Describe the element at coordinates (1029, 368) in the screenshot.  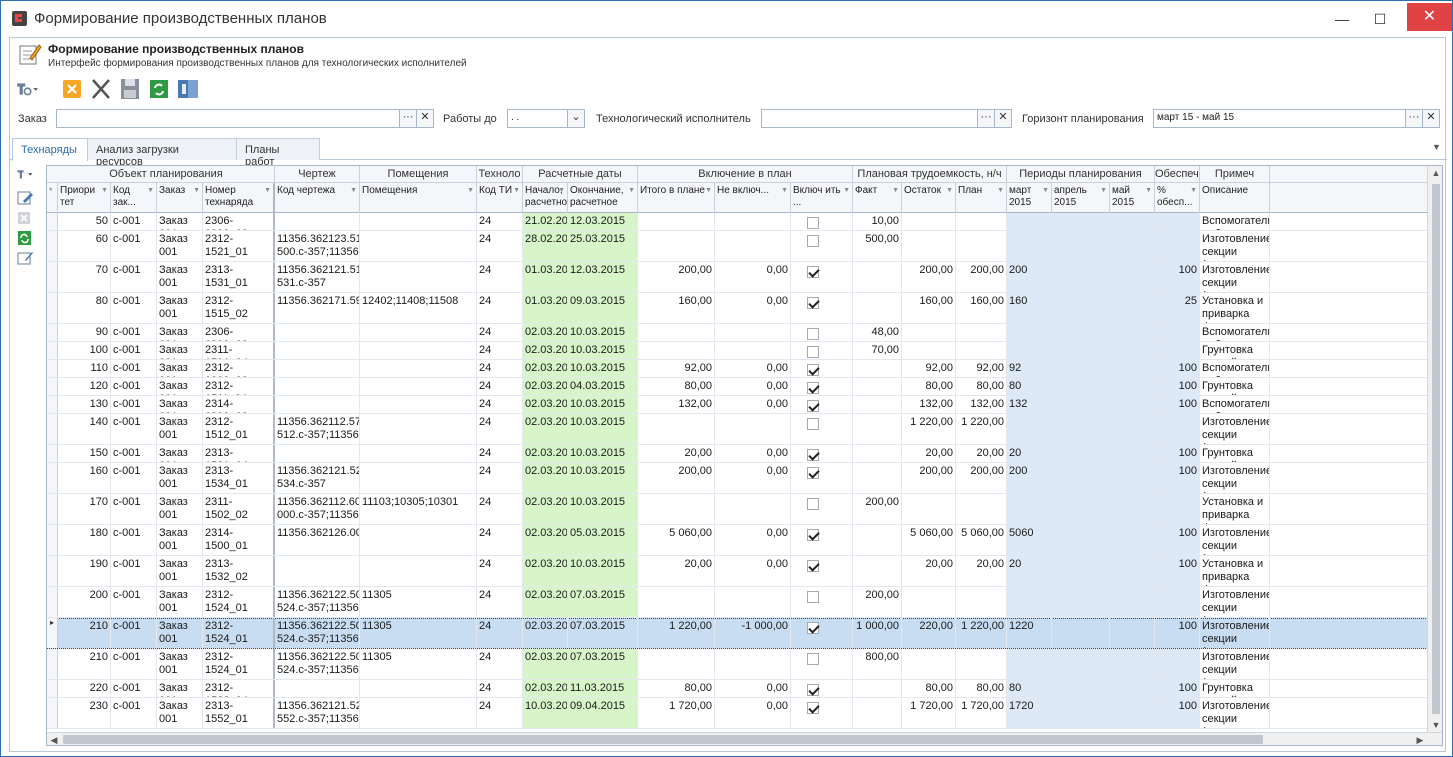
I see `cell-m: 92` at that location.